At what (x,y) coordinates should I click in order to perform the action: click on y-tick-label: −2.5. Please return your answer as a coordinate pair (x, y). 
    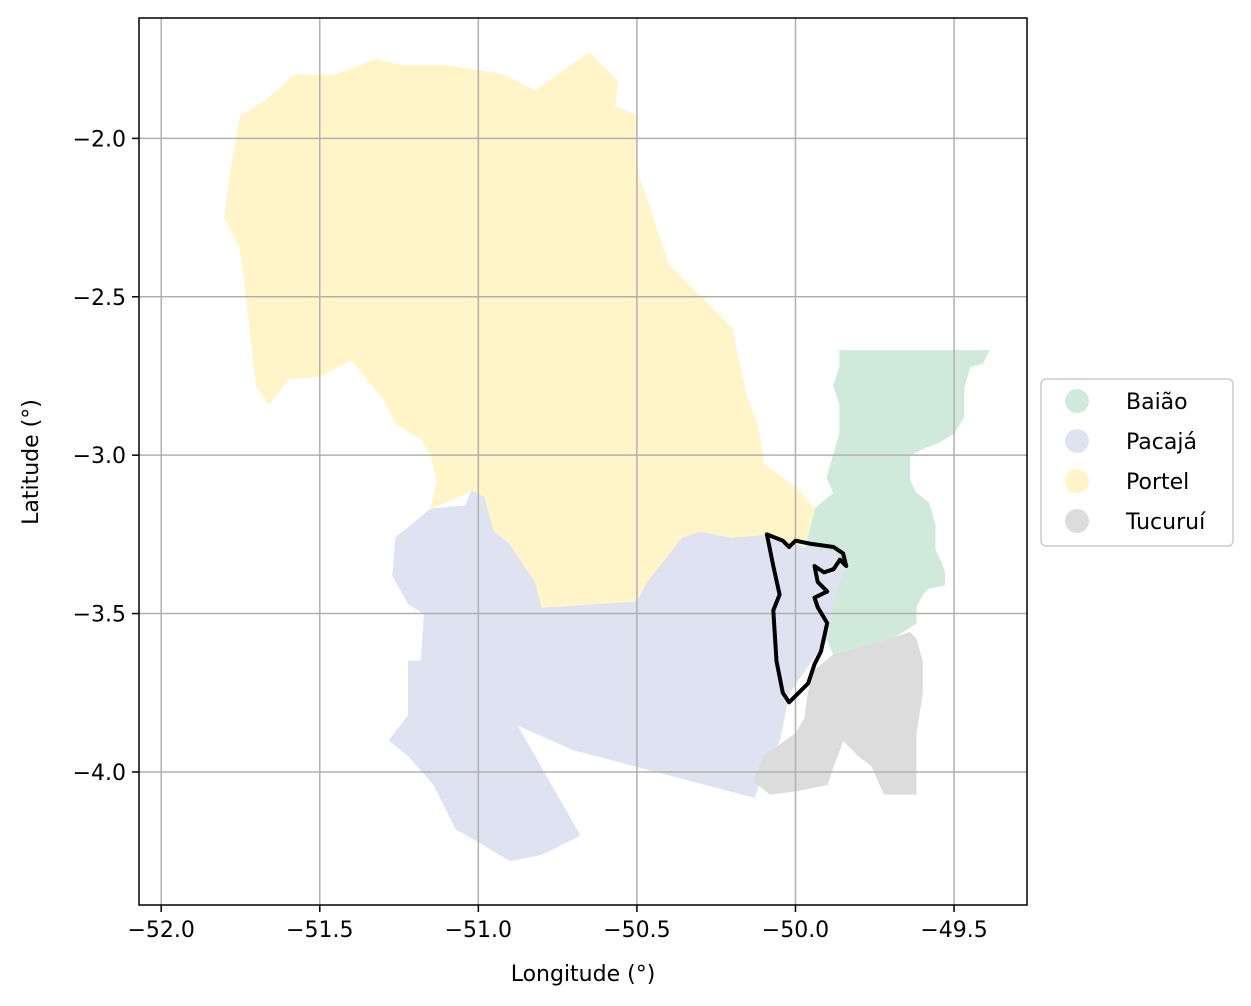
    Looking at the image, I should click on (99, 298).